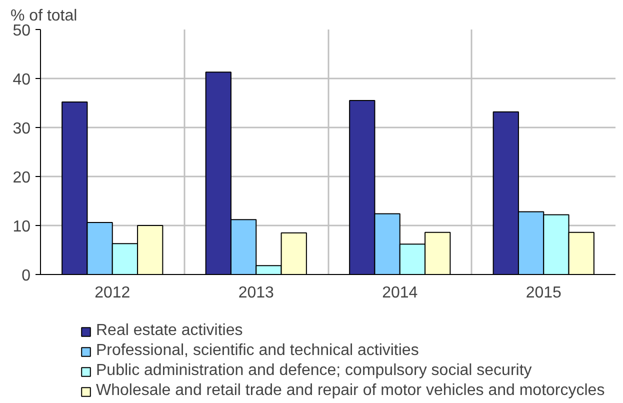 Image resolution: width=623 pixels, height=403 pixels. Describe the element at coordinates (169, 331) in the screenshot. I see `legend-label: Real estate activities` at that location.